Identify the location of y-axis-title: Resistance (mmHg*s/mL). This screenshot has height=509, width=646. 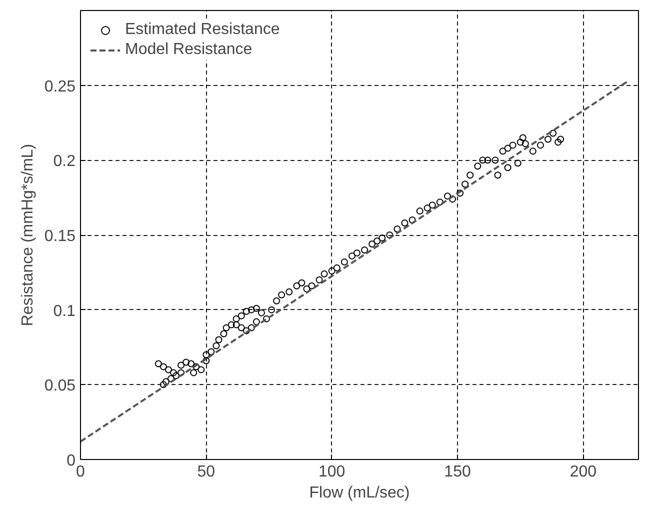
(27, 235).